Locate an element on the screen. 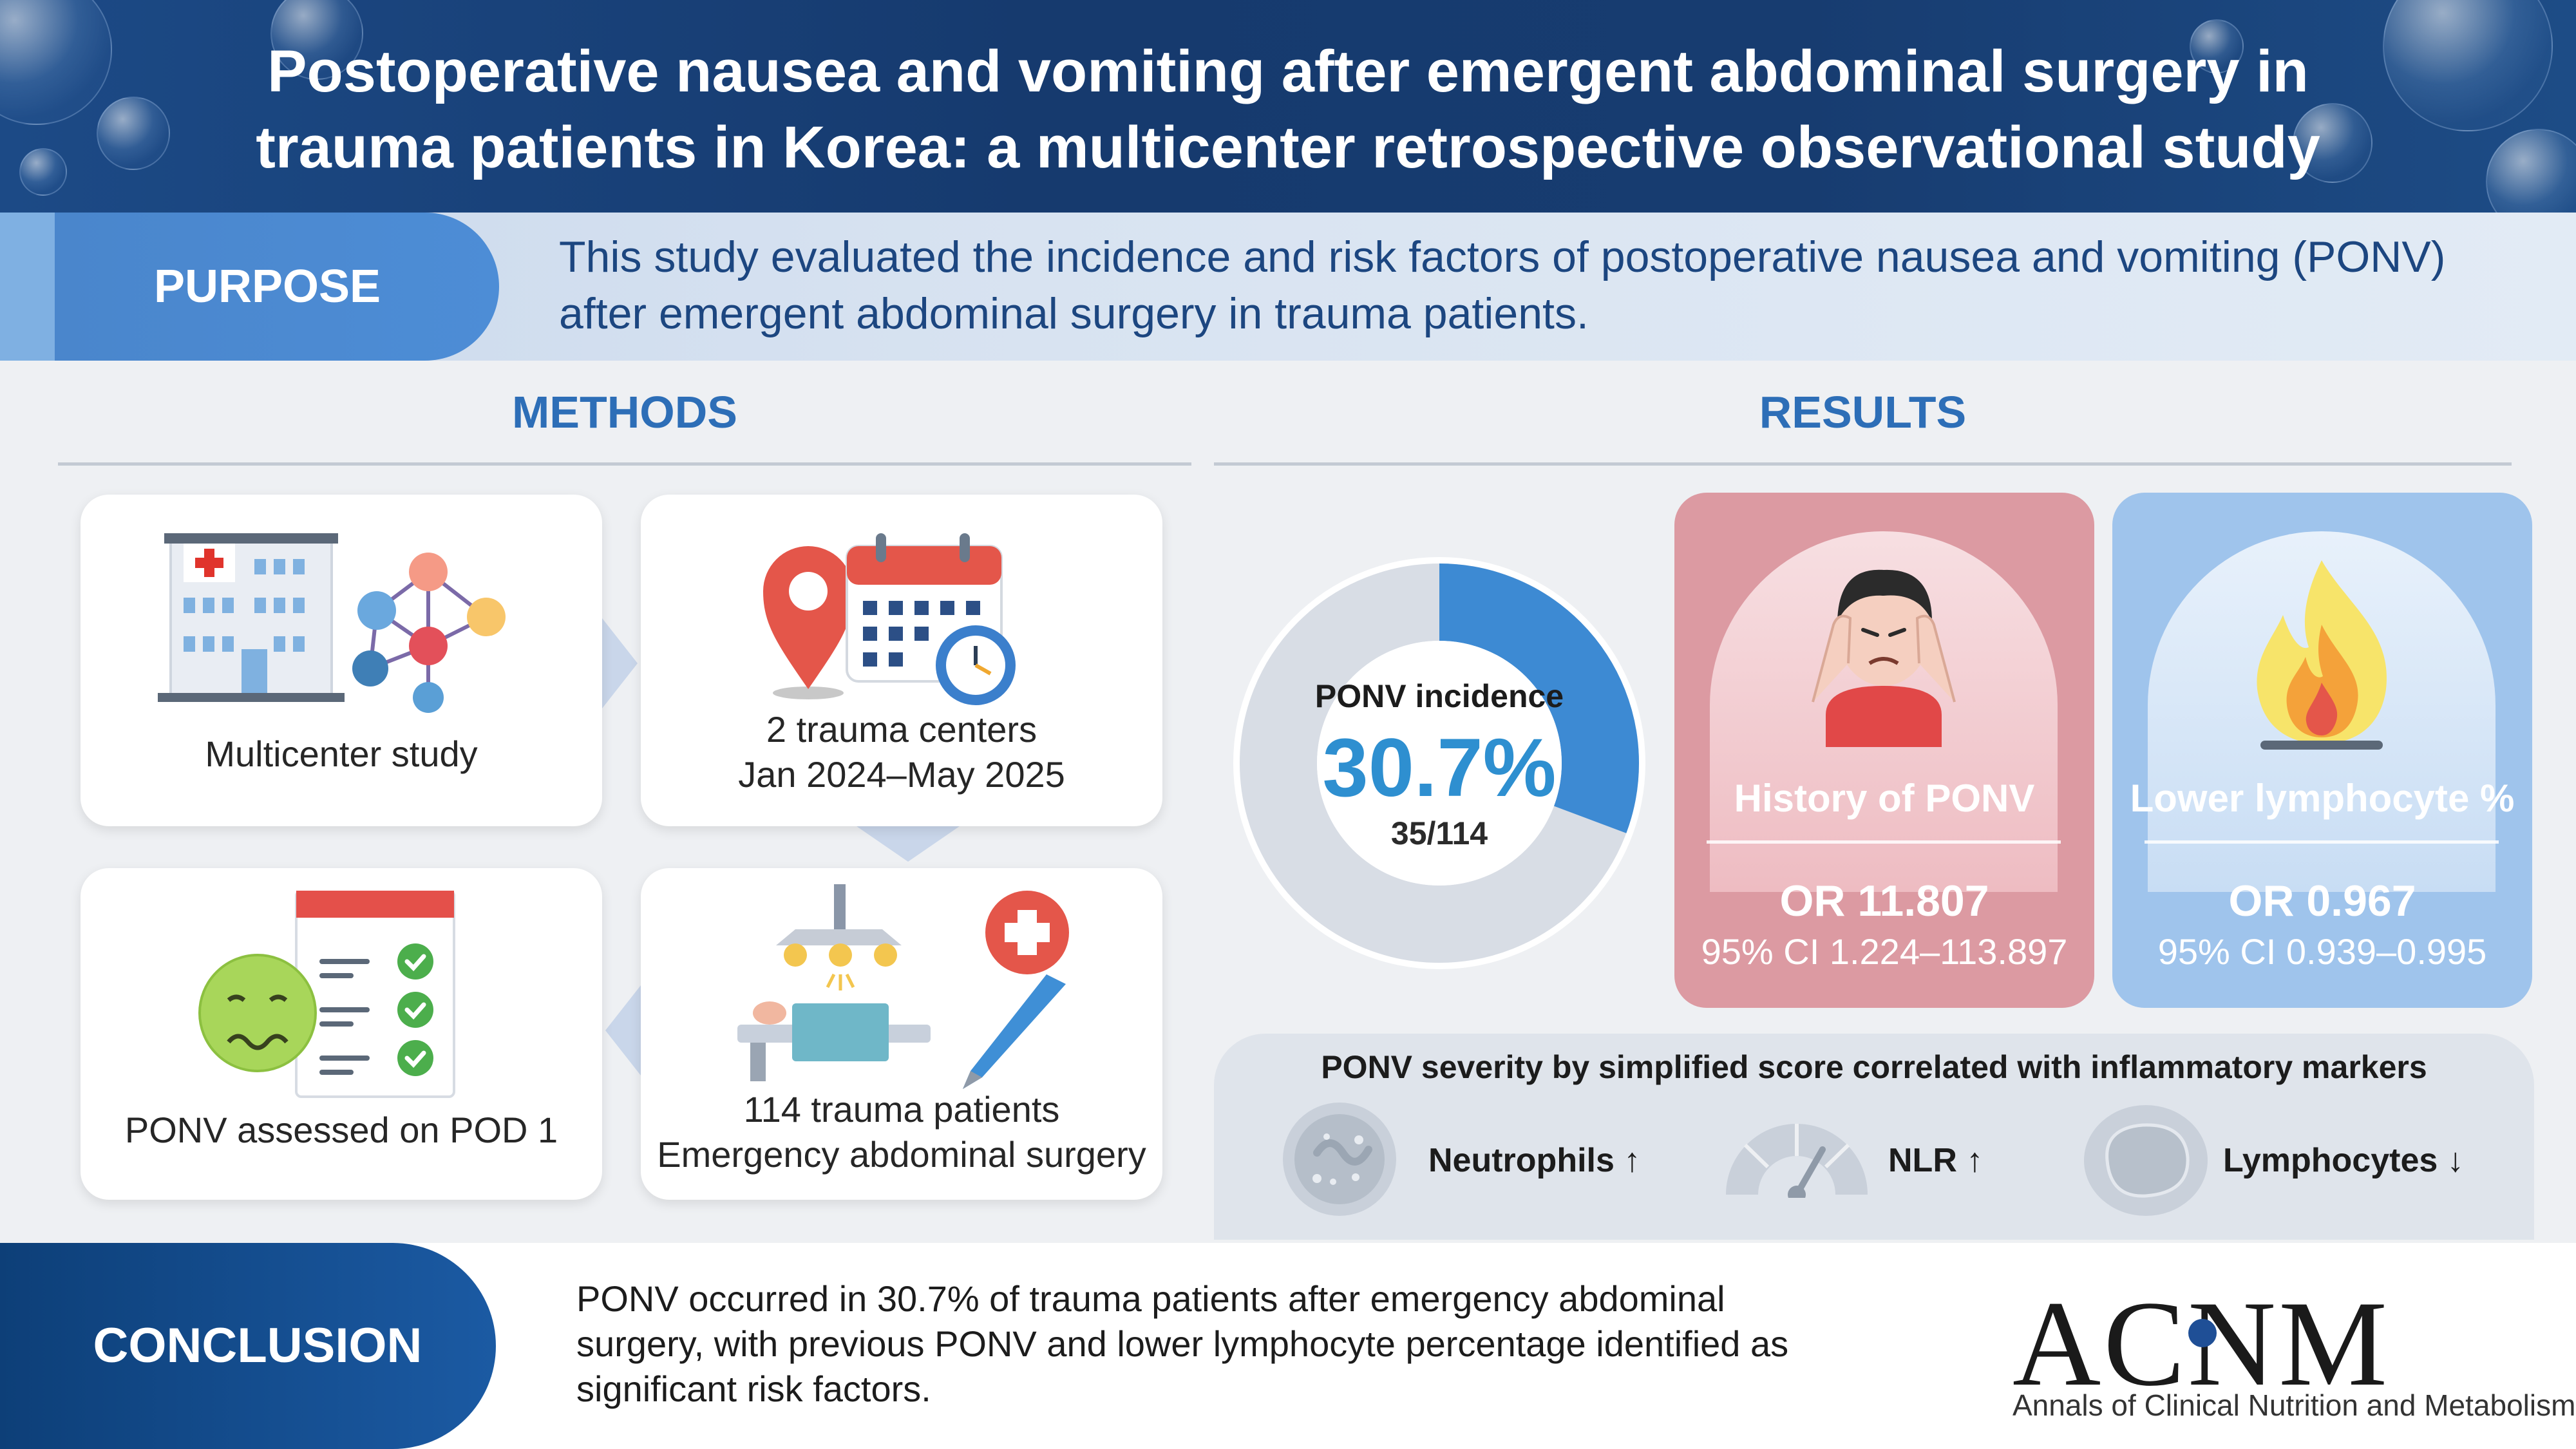 The image size is (2576, 1449). marker-neutrophils: Neutrophils ↑ is located at coordinates (1535, 1160).